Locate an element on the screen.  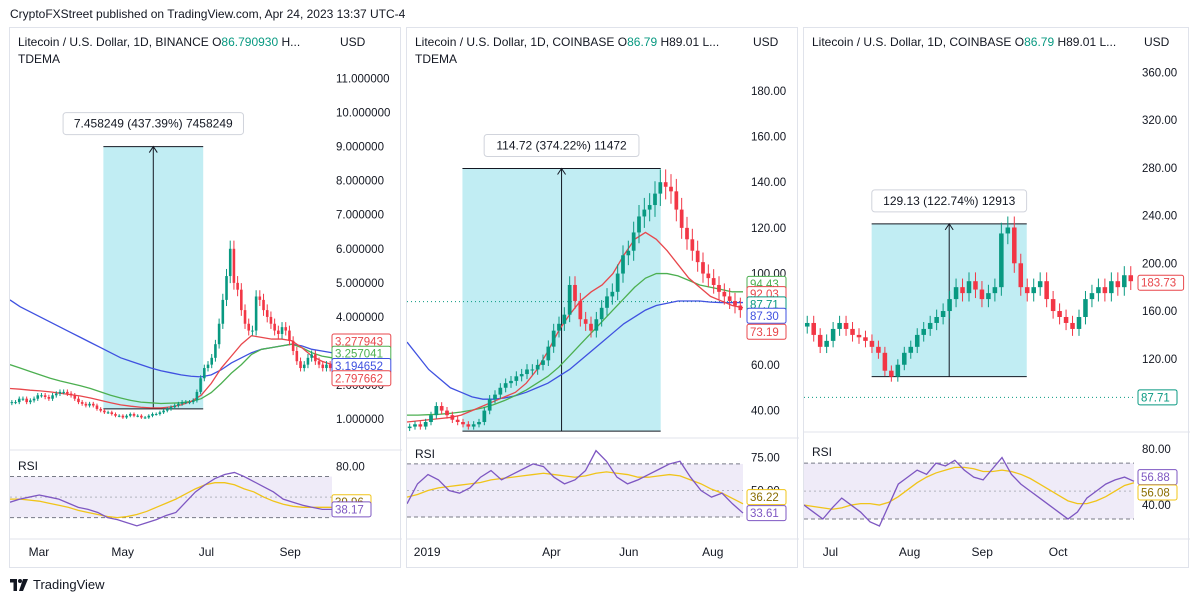
x-tick-label: Sep is located at coordinates (290, 552).